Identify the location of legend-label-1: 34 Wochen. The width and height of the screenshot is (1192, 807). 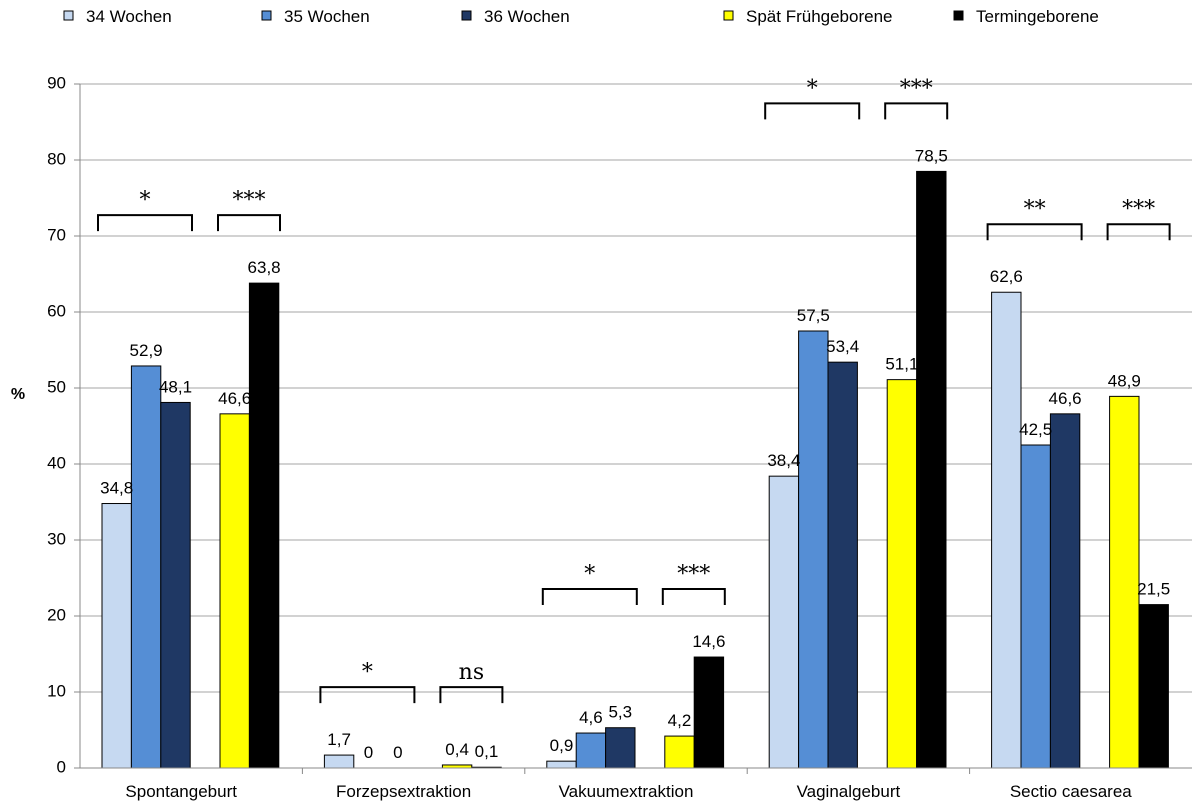
(129, 16).